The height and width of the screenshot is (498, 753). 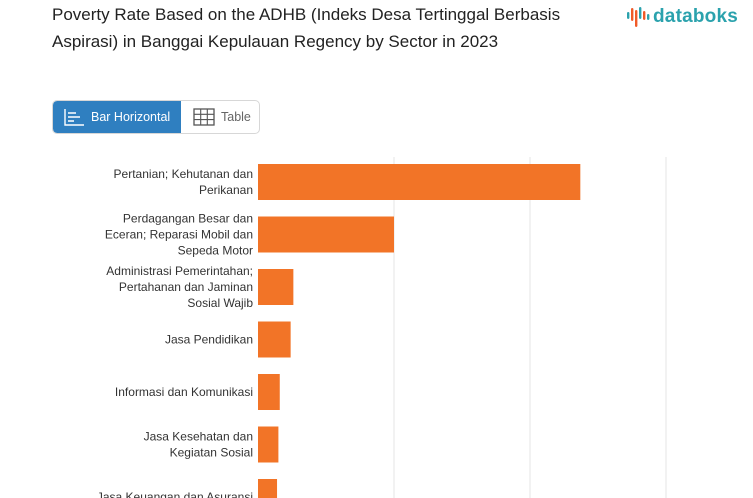 I want to click on view-toggle: Bar Horizontal Table, so click(x=156, y=117).